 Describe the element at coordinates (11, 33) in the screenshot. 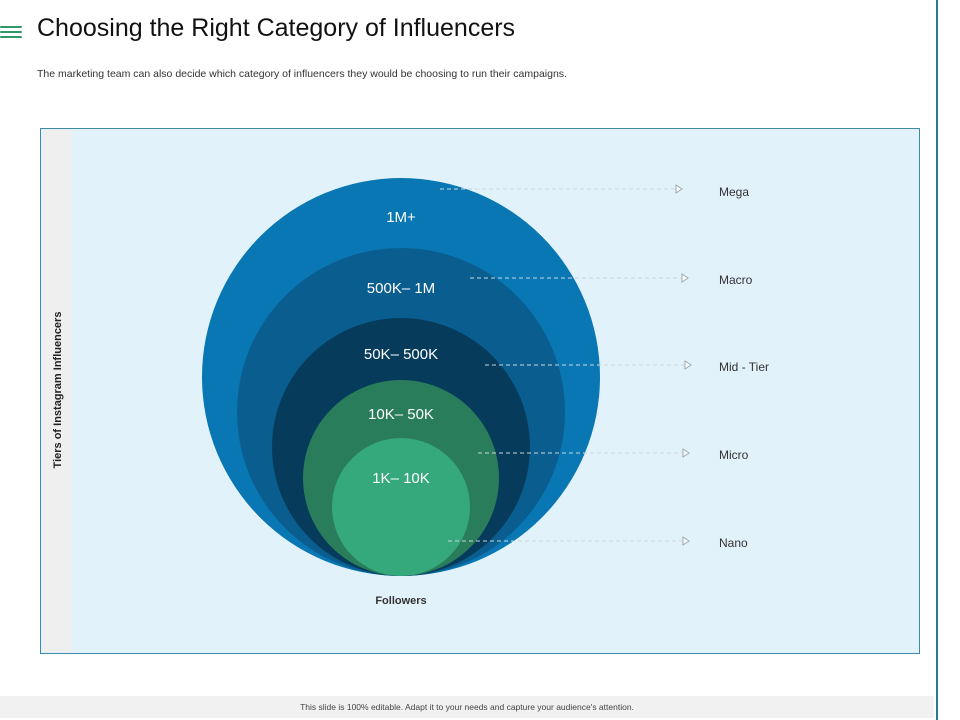

I see `menu-icon` at that location.